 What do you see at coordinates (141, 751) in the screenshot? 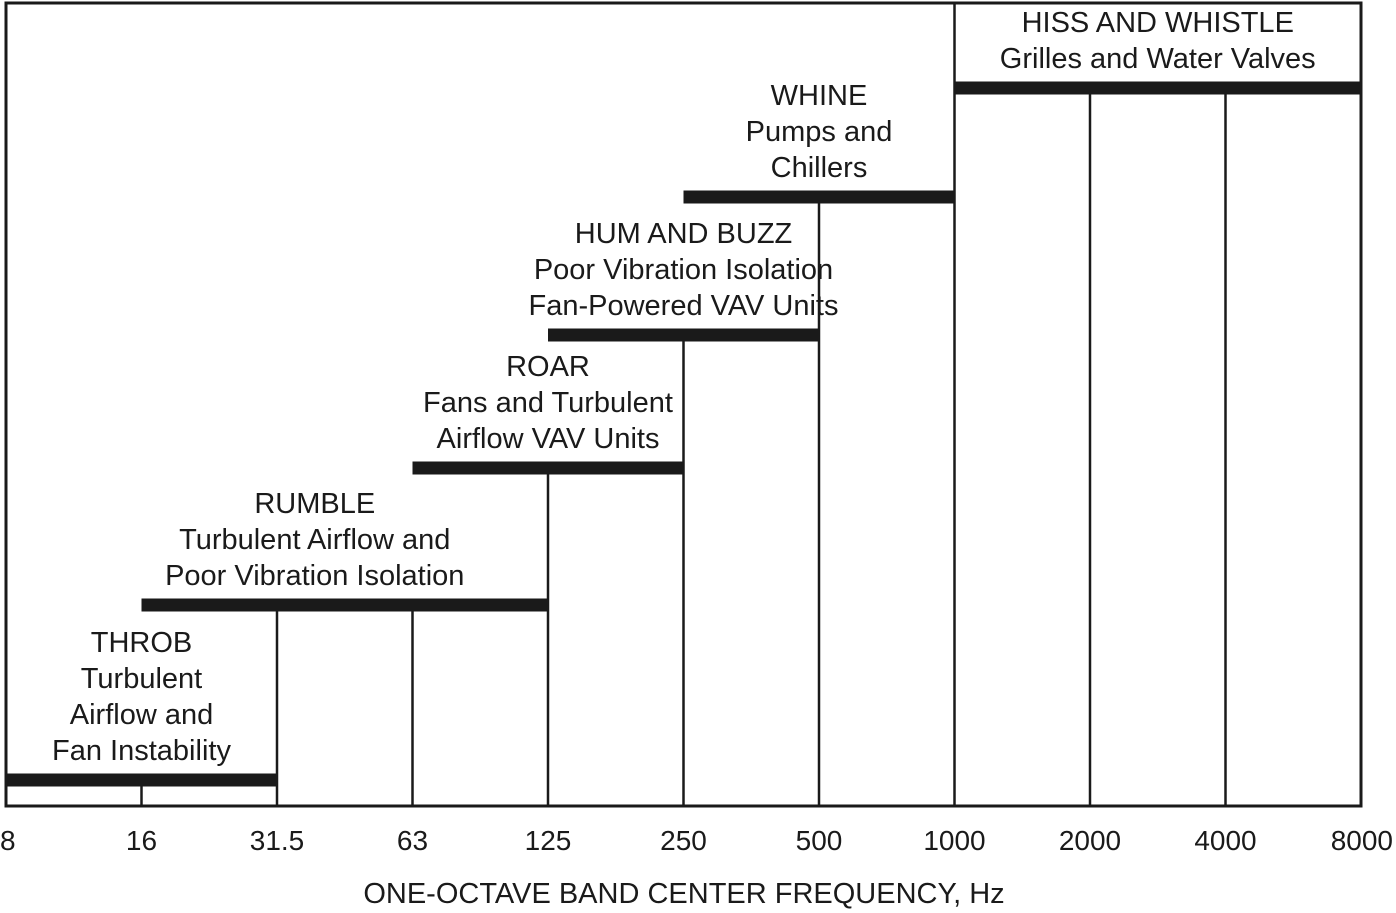
I see `band-label-throb-line-3: Fan Instability` at bounding box center [141, 751].